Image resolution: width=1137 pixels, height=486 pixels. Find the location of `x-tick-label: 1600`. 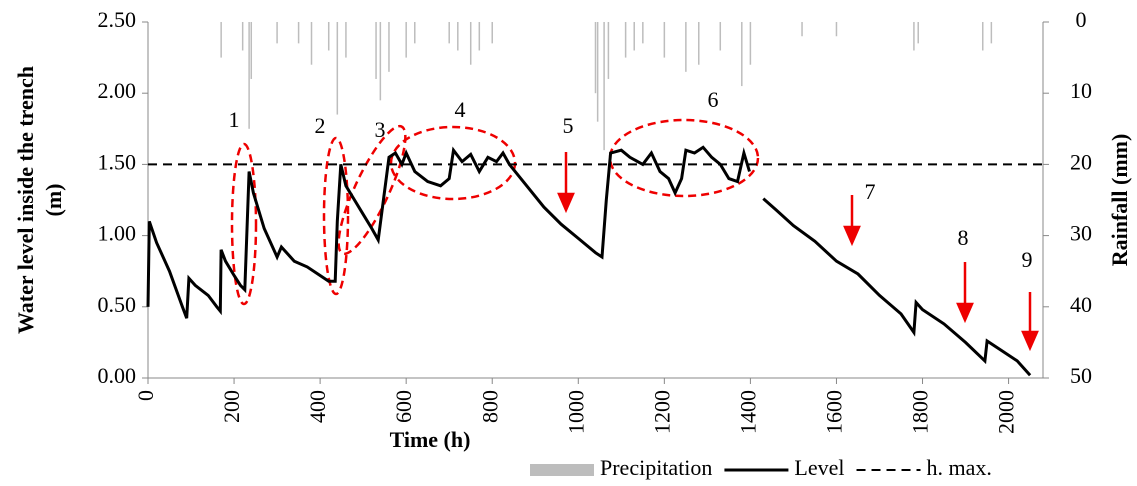

x-tick-label: 1600 is located at coordinates (834, 412).